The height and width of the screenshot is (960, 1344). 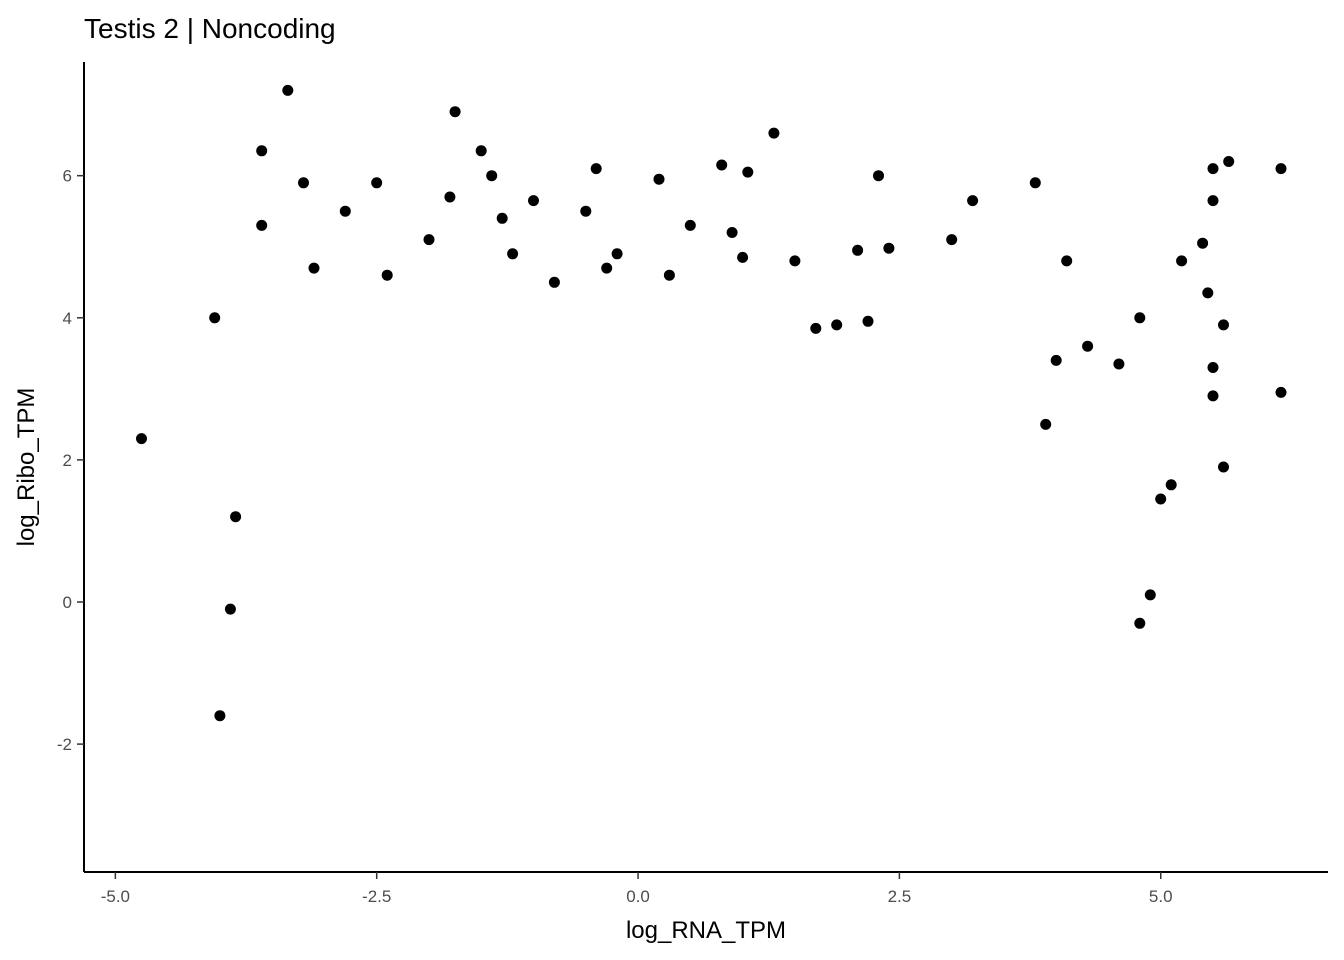 What do you see at coordinates (1161, 896) in the screenshot?
I see `x-tick-label: 5.0` at bounding box center [1161, 896].